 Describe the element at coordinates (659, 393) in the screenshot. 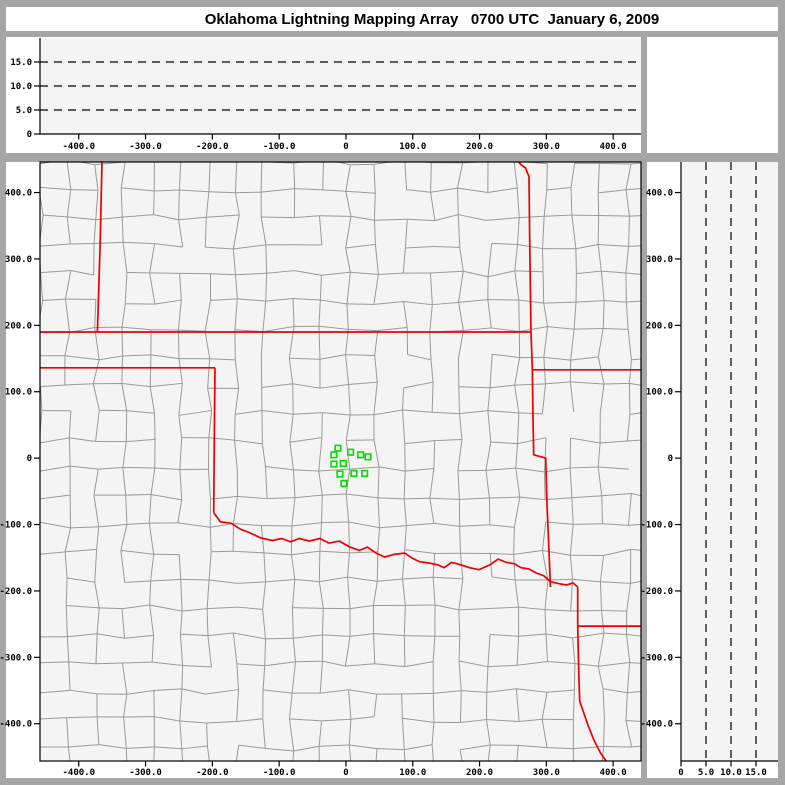

I see `ns-tick-label: 100.0` at that location.